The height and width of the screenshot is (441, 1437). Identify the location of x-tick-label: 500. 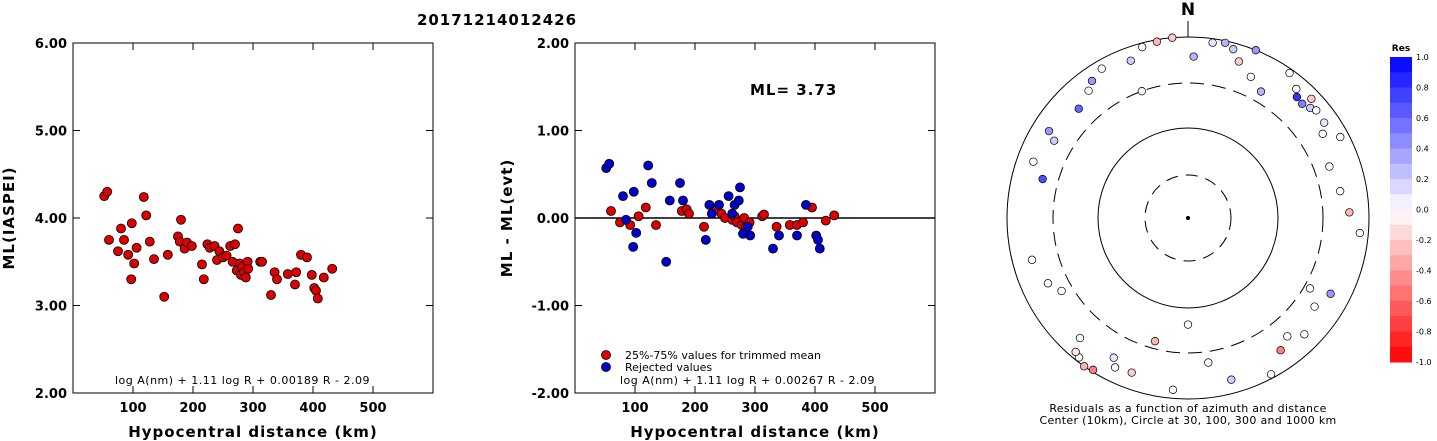
(372, 408).